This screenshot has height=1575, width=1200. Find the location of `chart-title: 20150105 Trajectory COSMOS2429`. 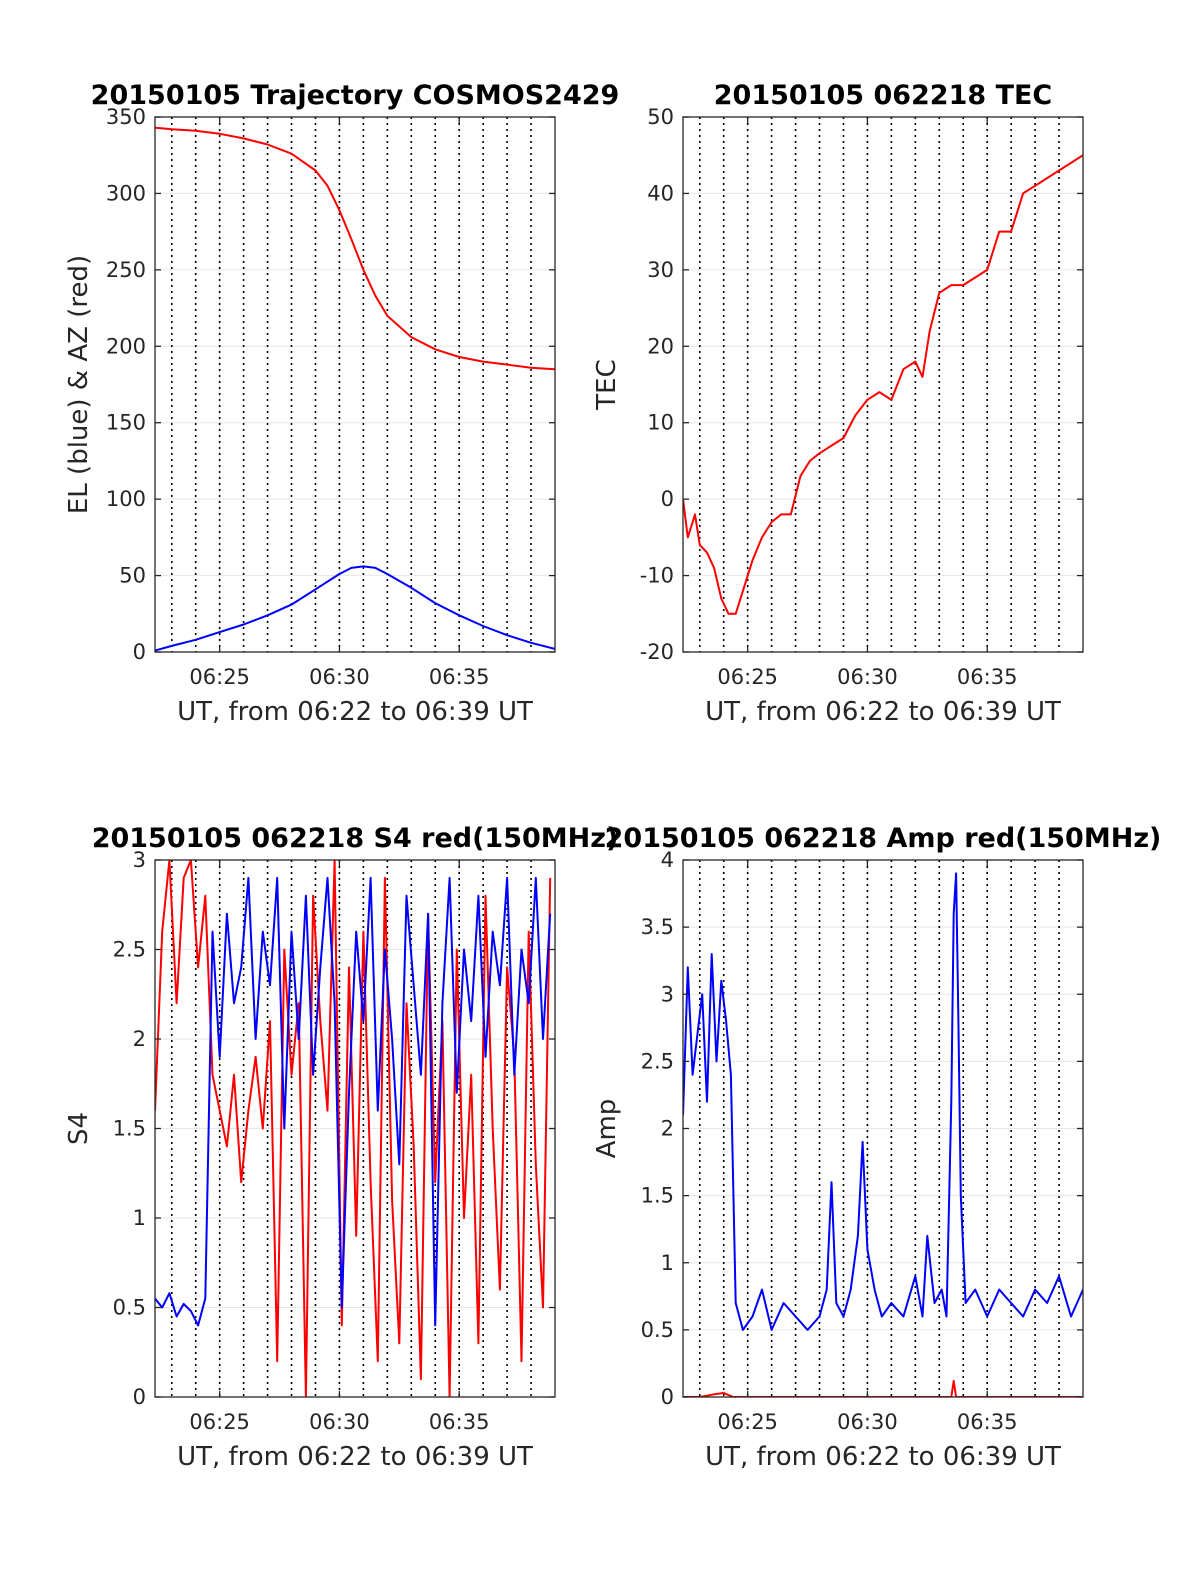

chart-title: 20150105 Trajectory COSMOS2429 is located at coordinates (355, 95).